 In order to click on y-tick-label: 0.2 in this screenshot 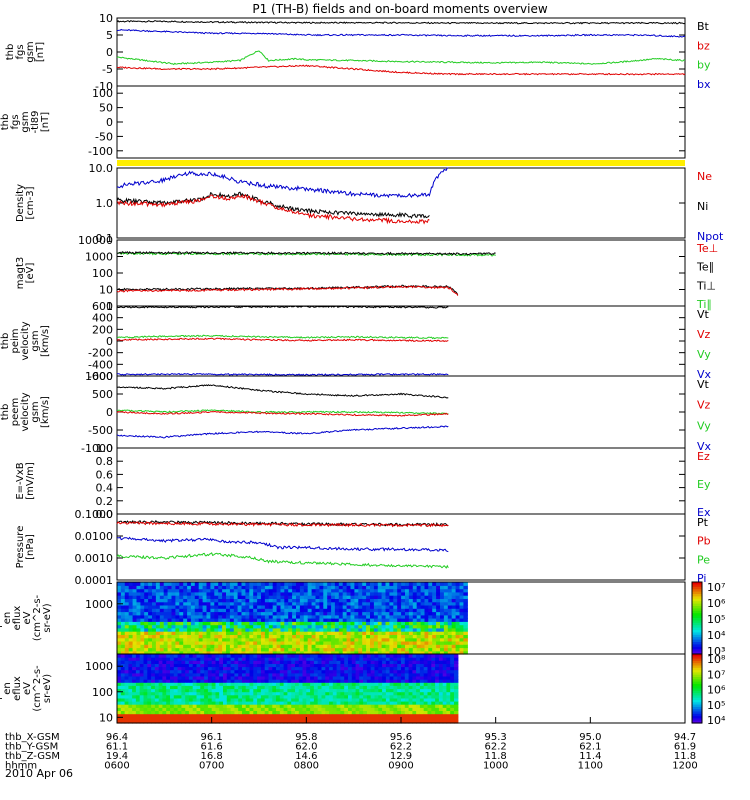, I will do `click(105, 501)`.